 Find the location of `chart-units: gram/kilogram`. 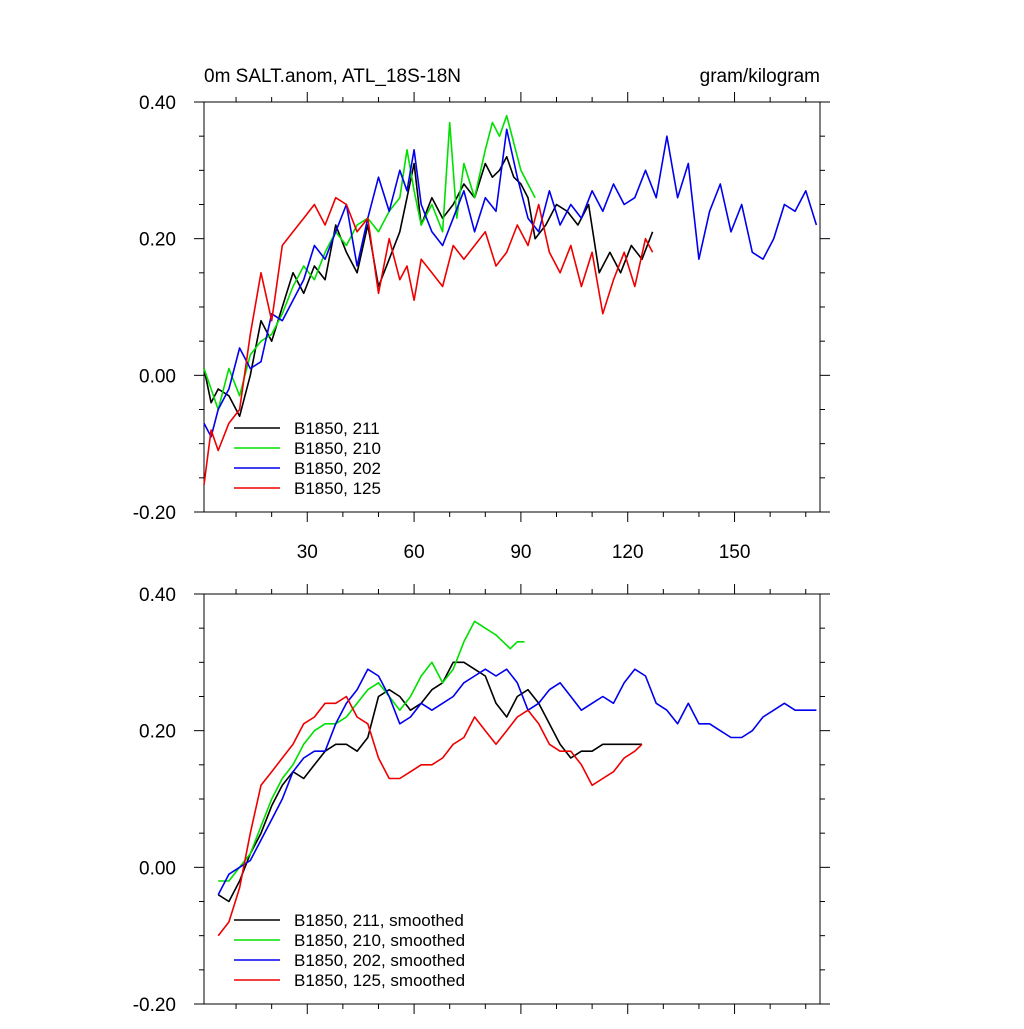

chart-units: gram/kilogram is located at coordinates (760, 76).